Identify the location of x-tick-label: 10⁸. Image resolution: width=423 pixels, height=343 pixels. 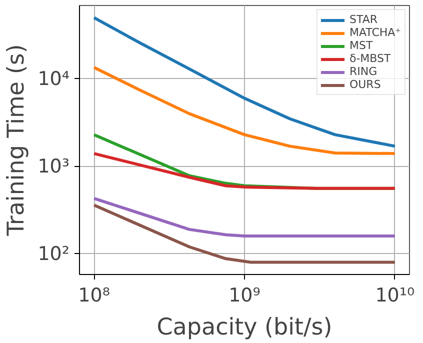
(94, 295).